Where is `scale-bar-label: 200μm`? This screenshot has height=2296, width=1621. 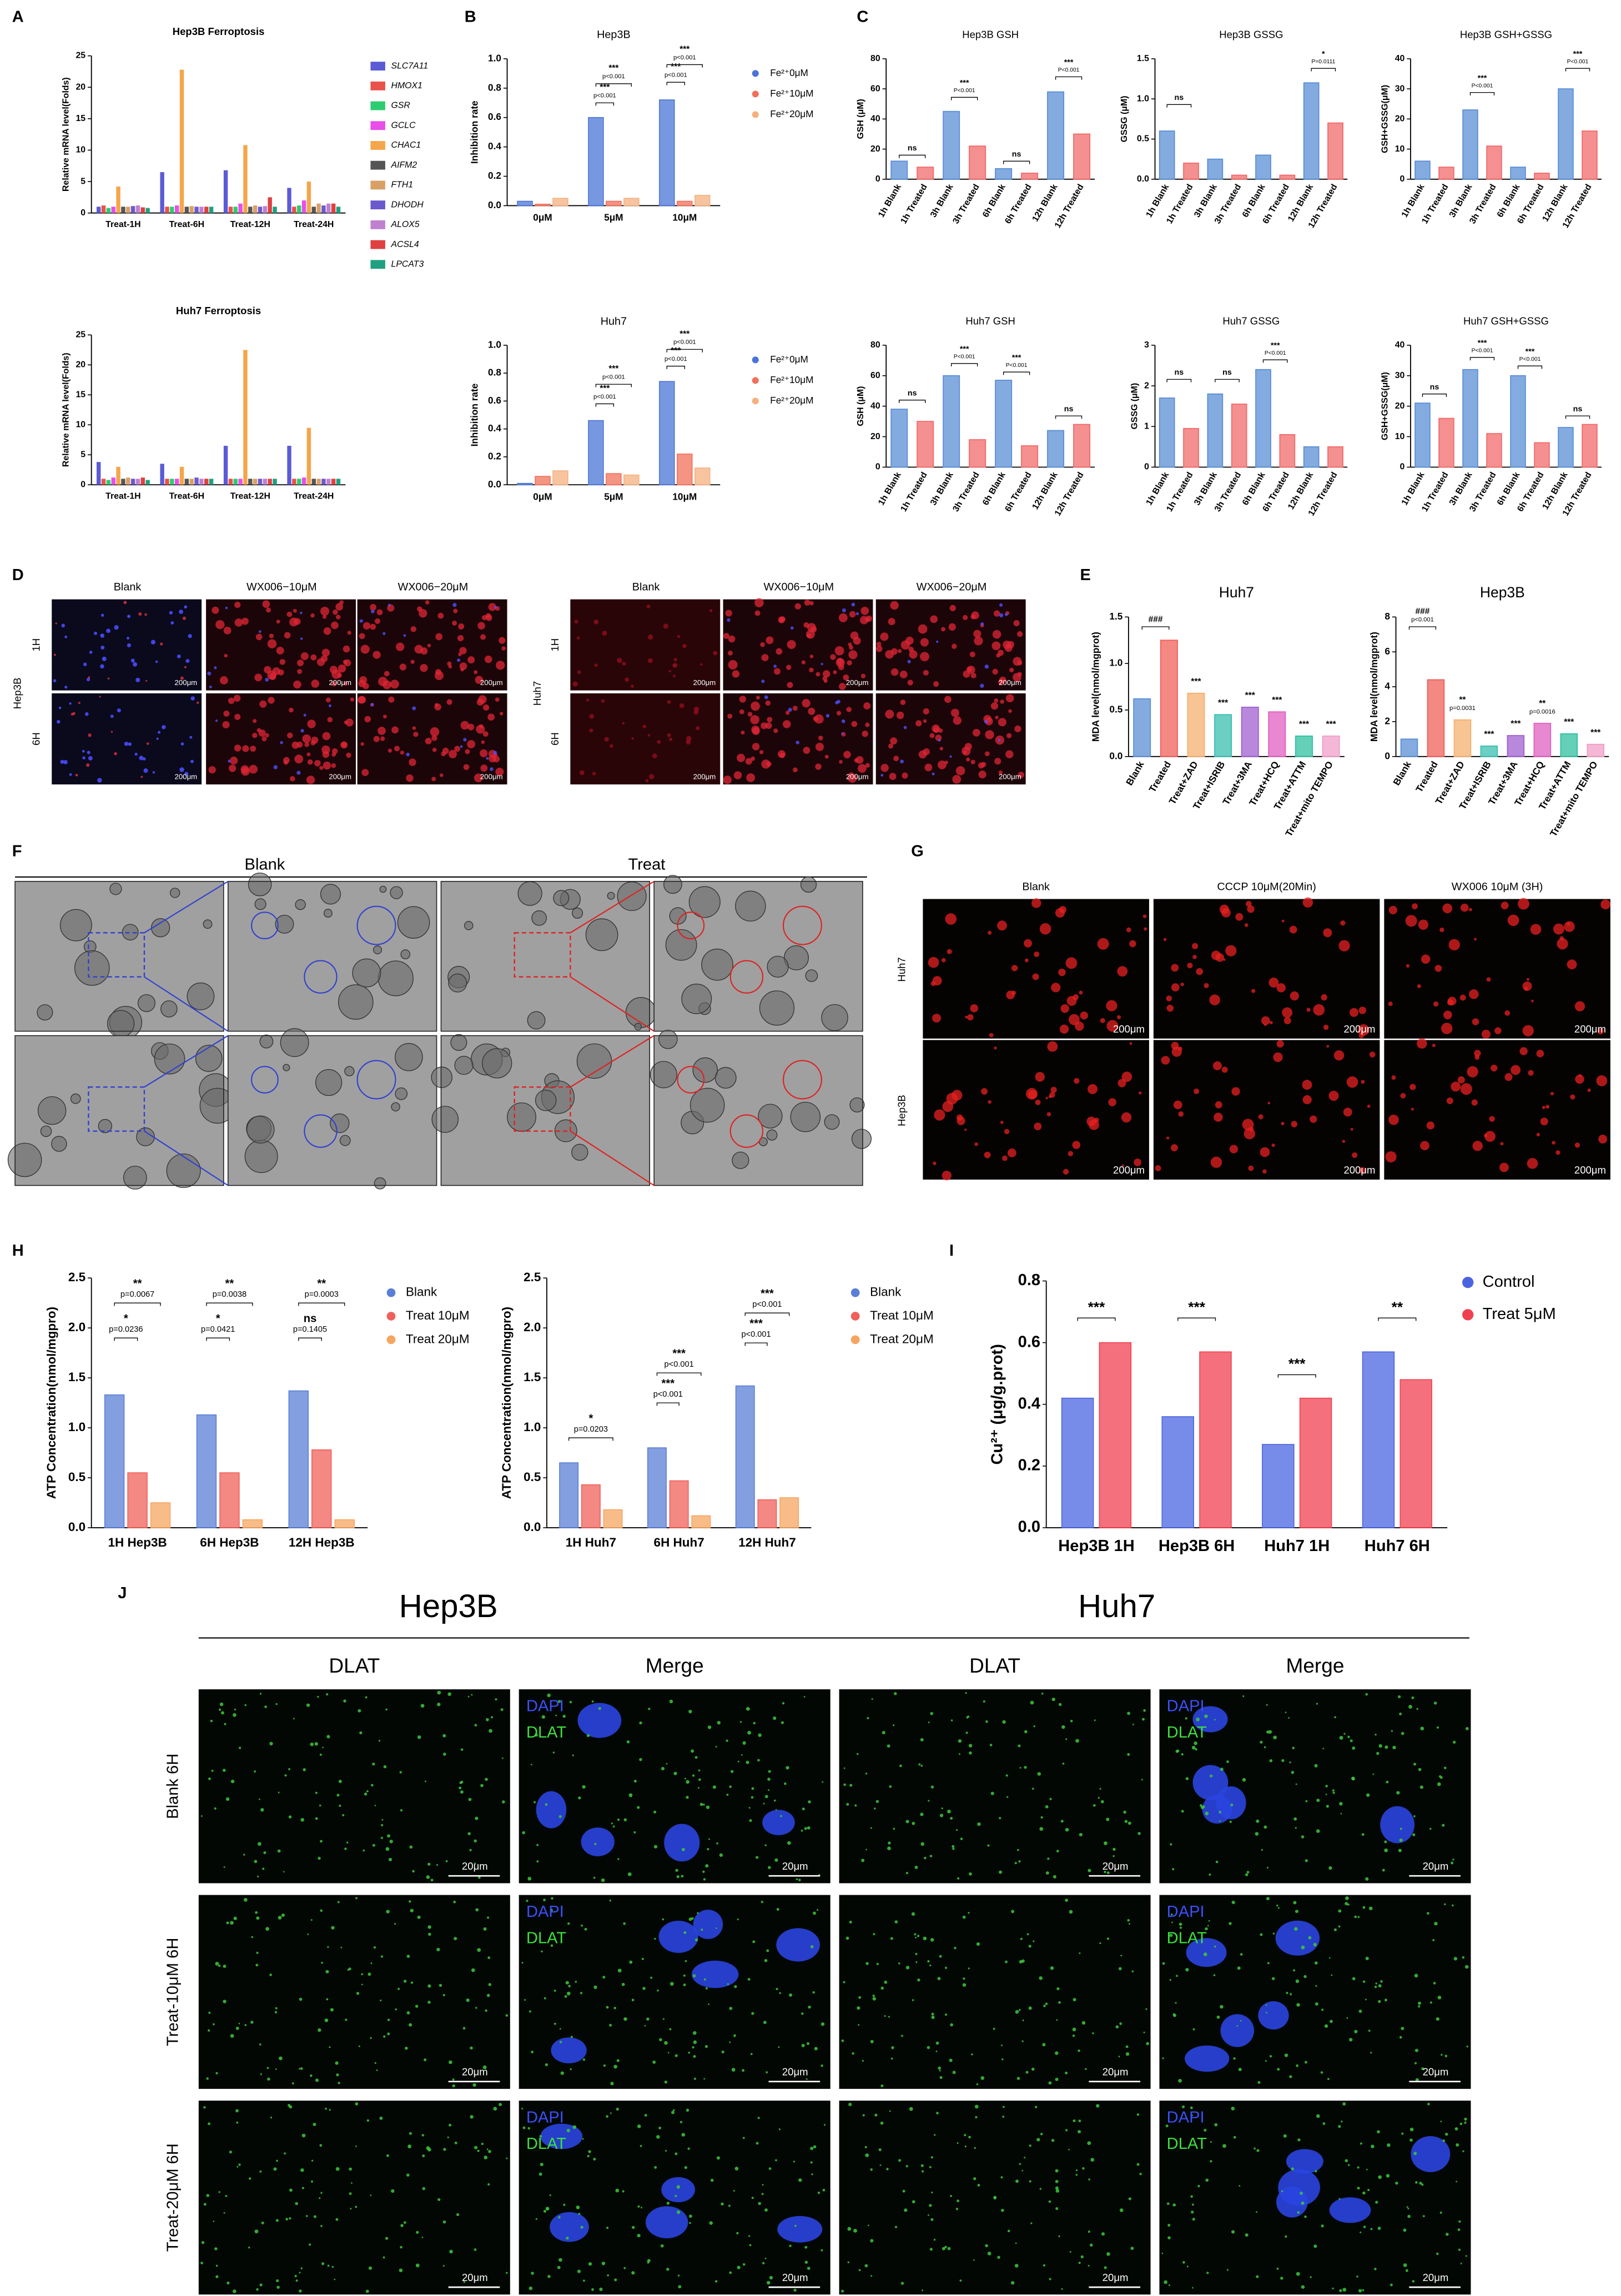
scale-bar-label: 200μm is located at coordinates (1010, 682).